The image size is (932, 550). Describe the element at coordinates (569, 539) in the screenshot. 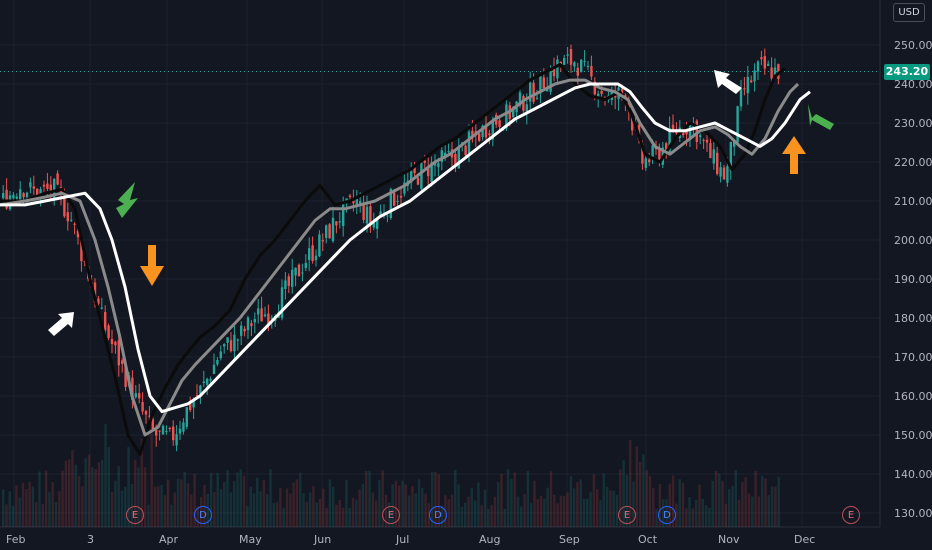

I see `x-tick-label: Sep` at that location.